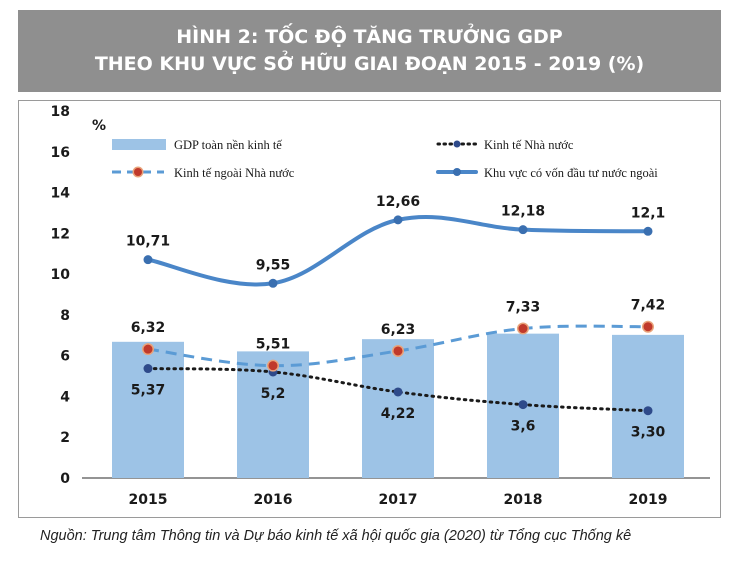 The image size is (740, 567). I want to click on fdi-sector-data-label: 12,18, so click(523, 212).